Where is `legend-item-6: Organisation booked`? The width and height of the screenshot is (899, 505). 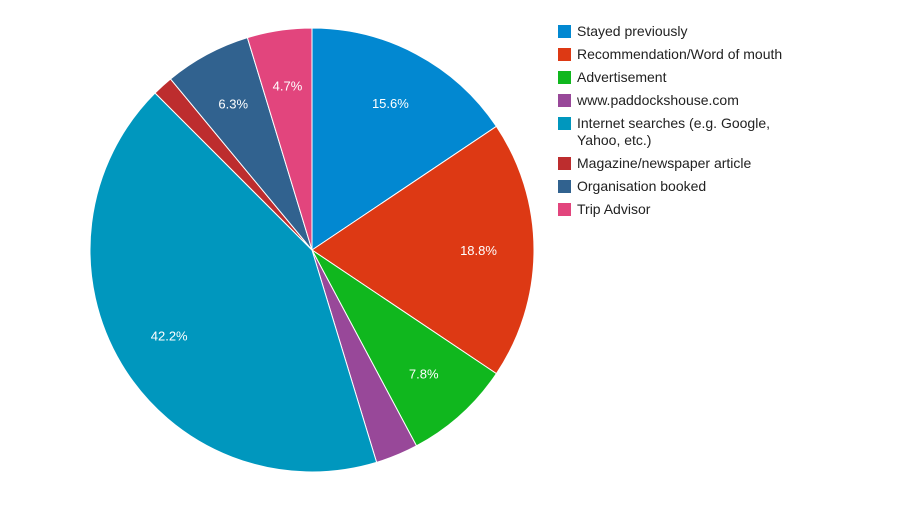 legend-item-6: Organisation booked is located at coordinates (632, 186).